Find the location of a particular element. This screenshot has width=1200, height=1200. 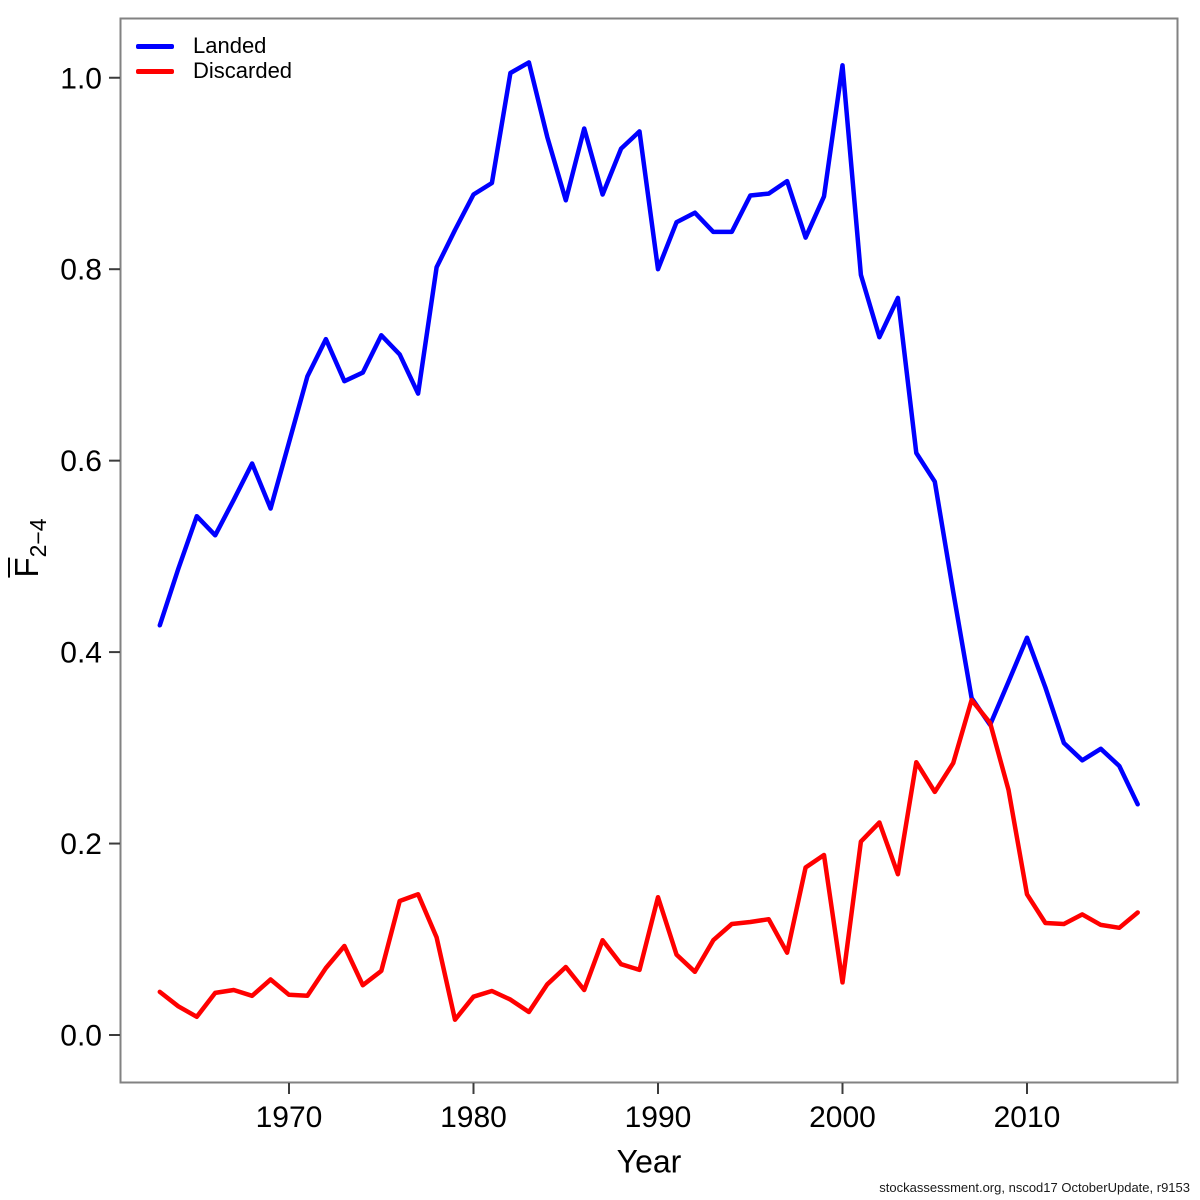

y-axis-title-subscript: 2−4 is located at coordinates (38, 538).